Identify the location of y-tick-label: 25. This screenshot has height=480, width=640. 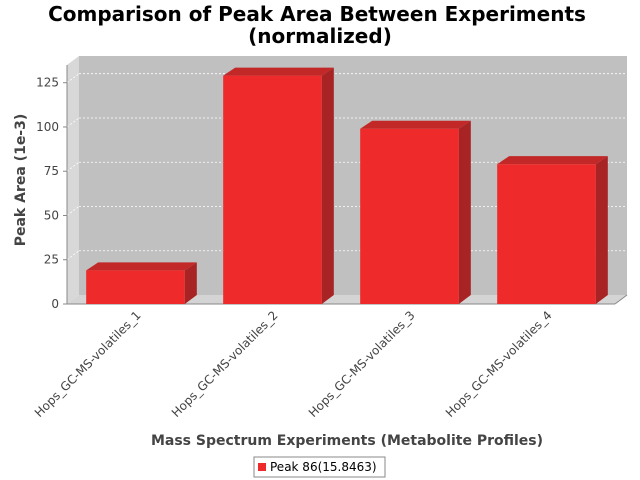
(51, 260).